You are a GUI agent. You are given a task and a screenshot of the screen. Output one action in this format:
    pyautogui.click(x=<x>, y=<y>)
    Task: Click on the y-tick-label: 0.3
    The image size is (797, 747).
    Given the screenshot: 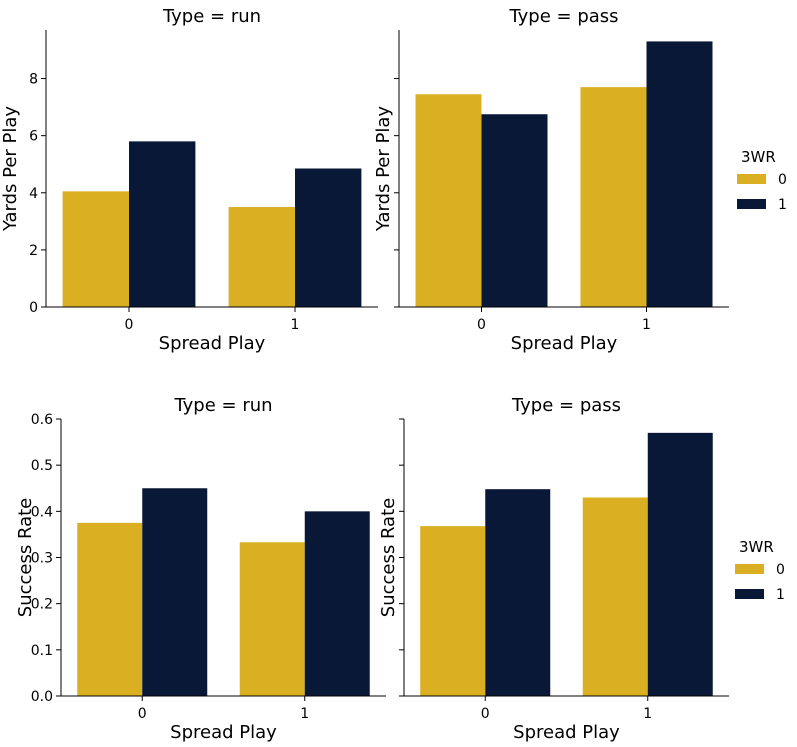 What is the action you would take?
    pyautogui.click(x=42, y=559)
    